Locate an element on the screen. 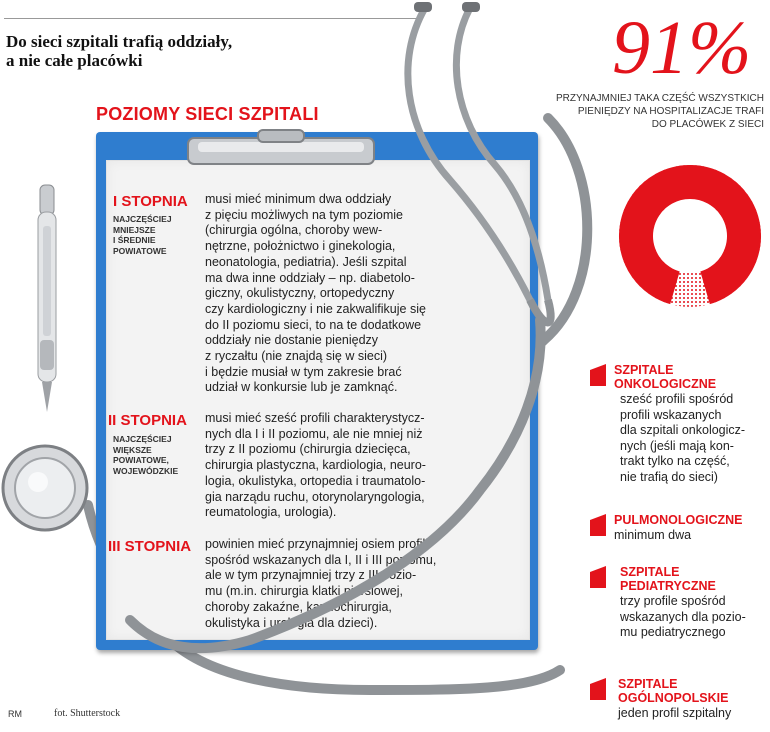 This screenshot has width=770, height=732. headline-line-2: a nie całe placówki is located at coordinates (74, 60).